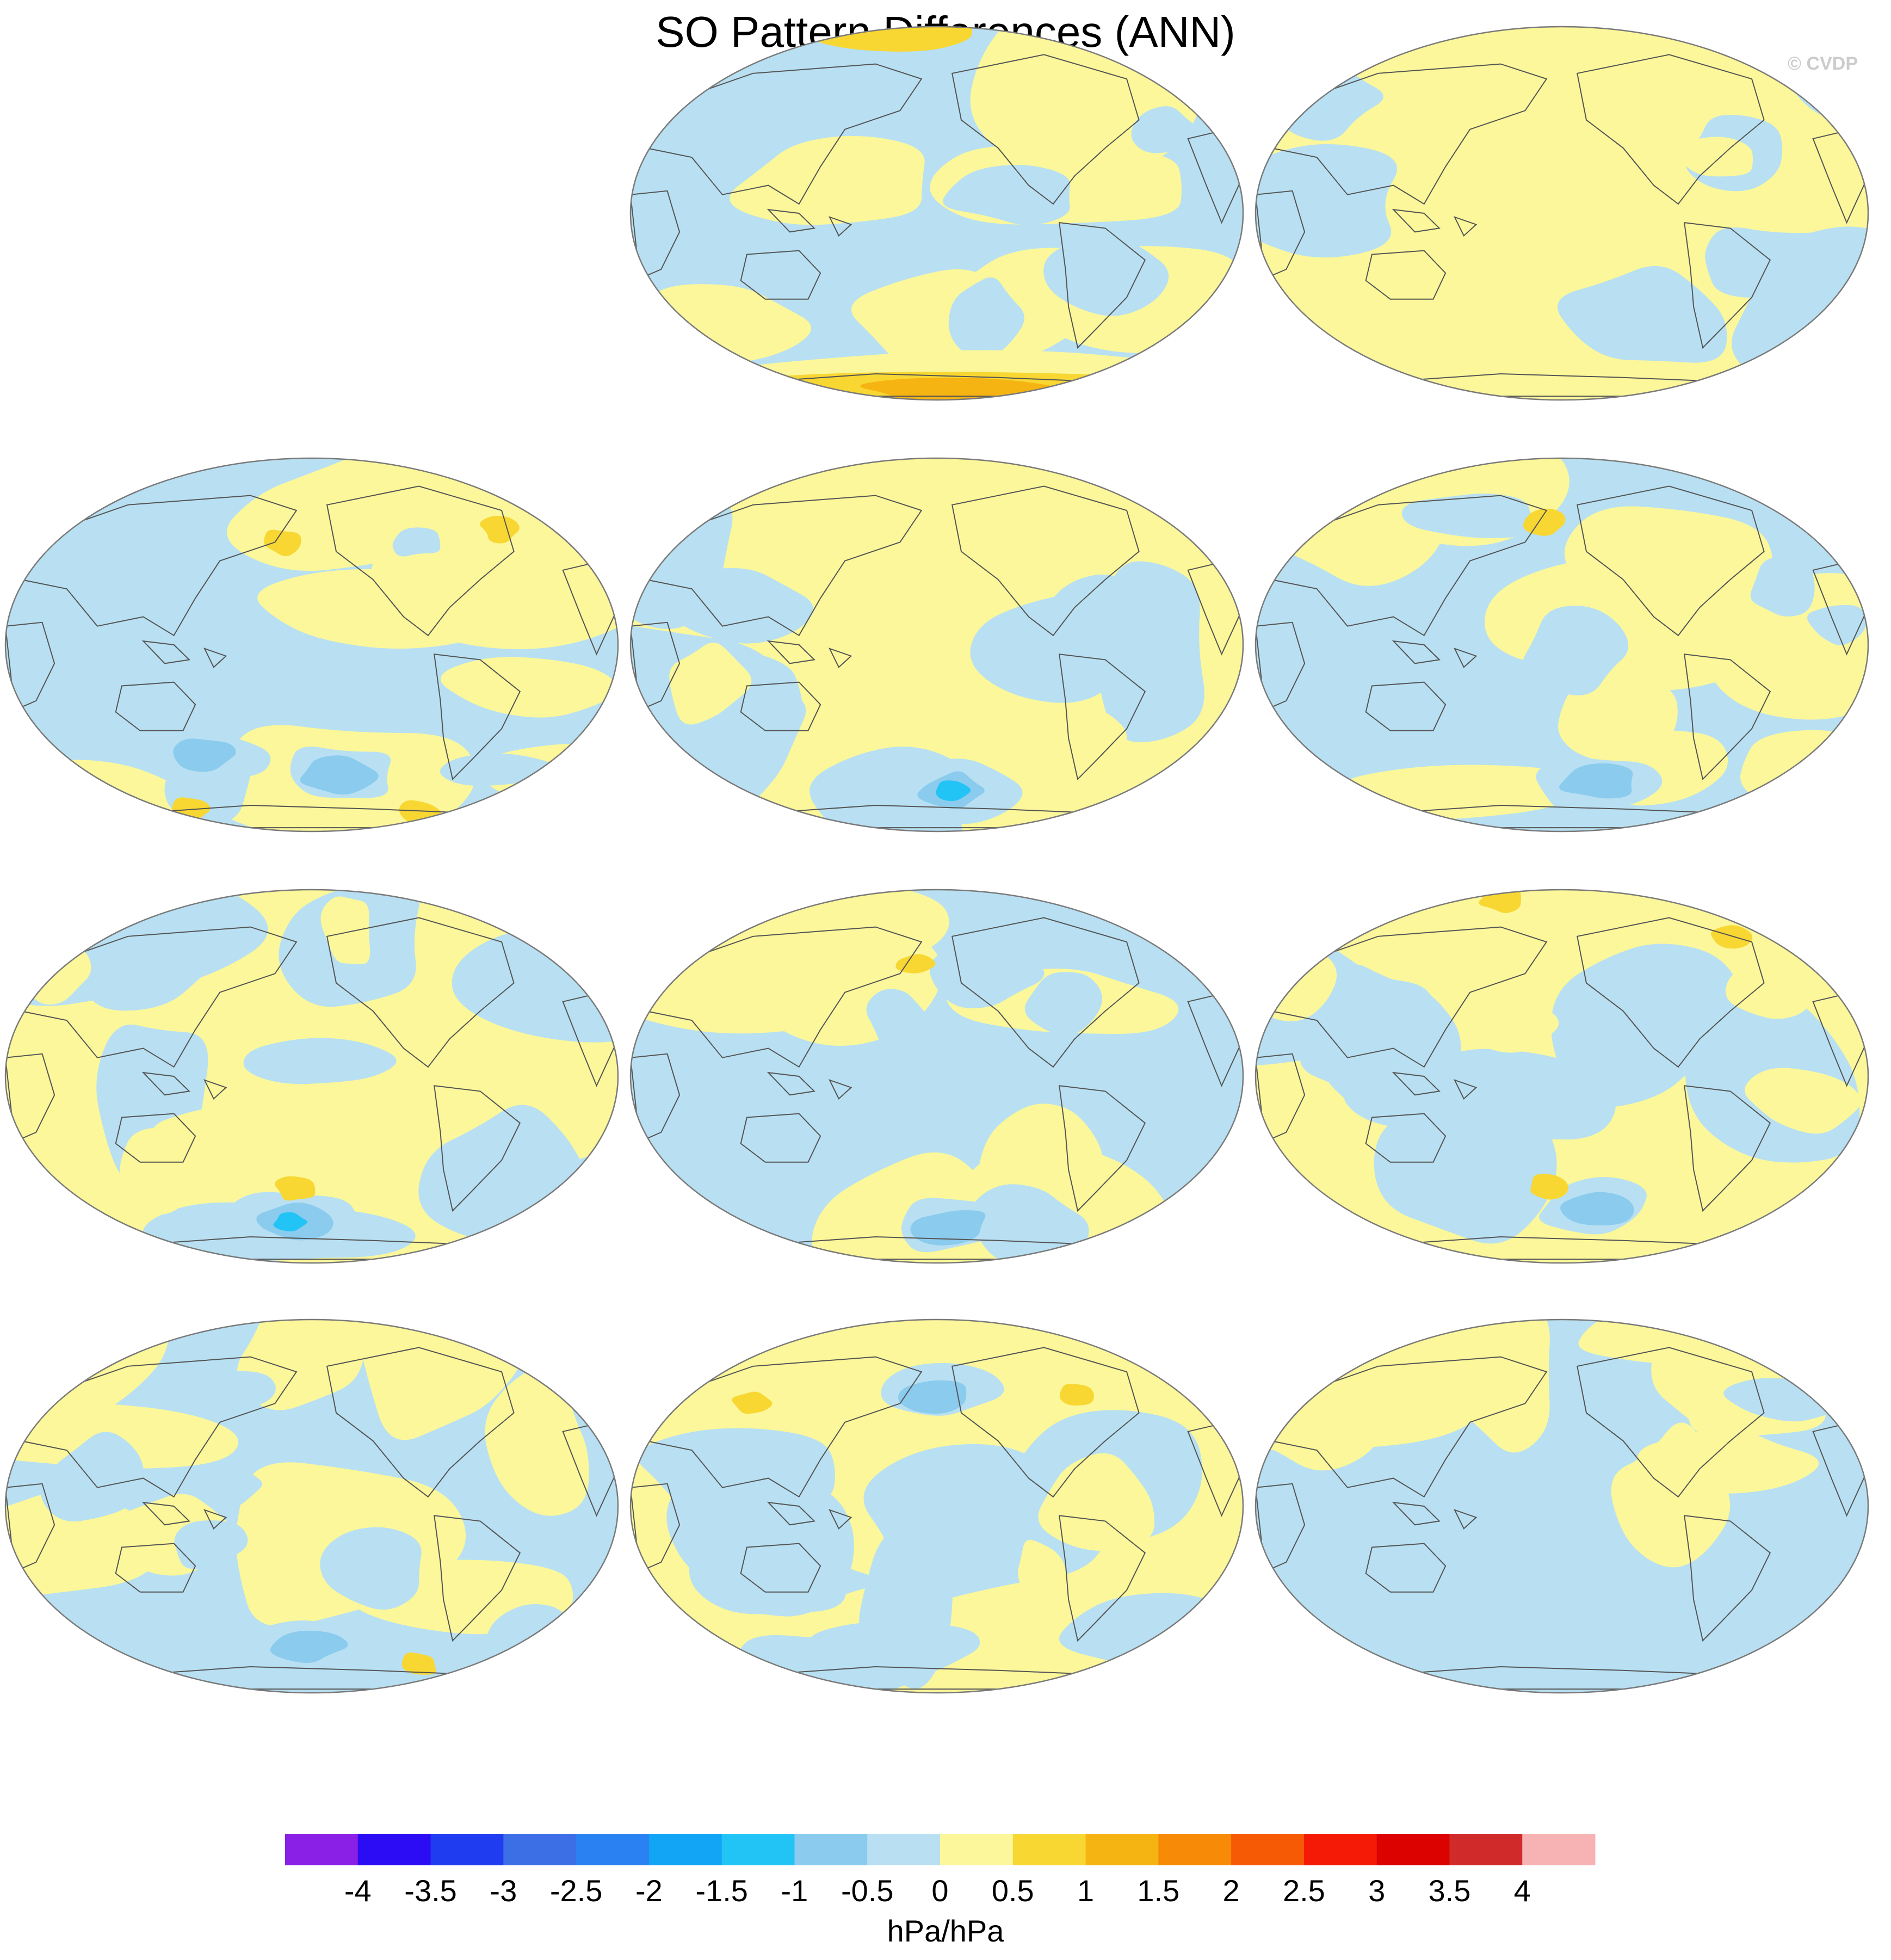  What do you see at coordinates (649, 1890) in the screenshot?
I see `colorbar-tick-label: -2` at bounding box center [649, 1890].